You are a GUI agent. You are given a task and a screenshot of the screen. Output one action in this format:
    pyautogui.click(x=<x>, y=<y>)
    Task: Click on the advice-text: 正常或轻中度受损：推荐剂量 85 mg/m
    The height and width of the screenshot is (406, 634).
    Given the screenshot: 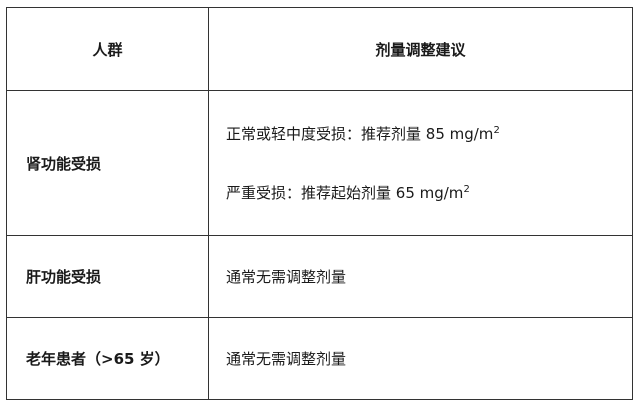 What is the action you would take?
    pyautogui.click(x=360, y=134)
    